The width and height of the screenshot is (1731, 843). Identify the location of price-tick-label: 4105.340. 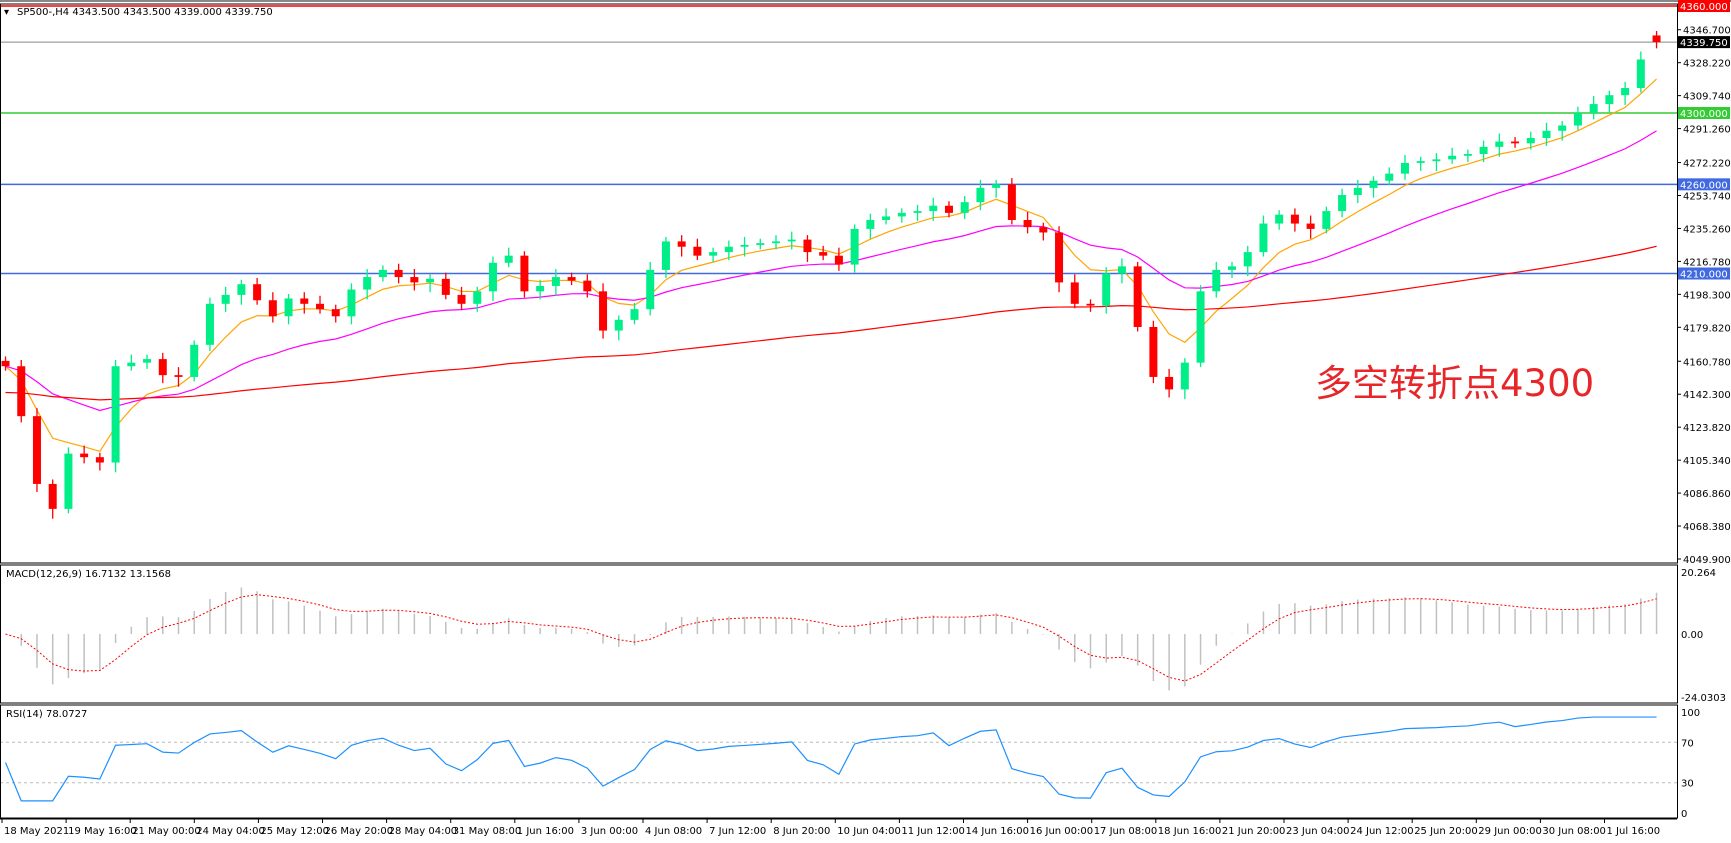
(1707, 461).